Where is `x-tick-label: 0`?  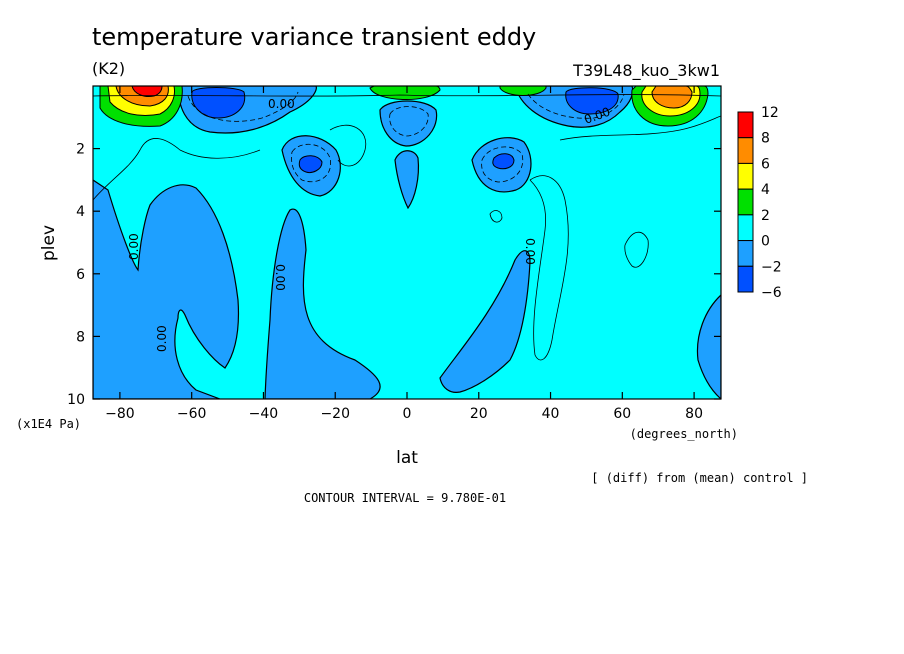 x-tick-label: 0 is located at coordinates (407, 414).